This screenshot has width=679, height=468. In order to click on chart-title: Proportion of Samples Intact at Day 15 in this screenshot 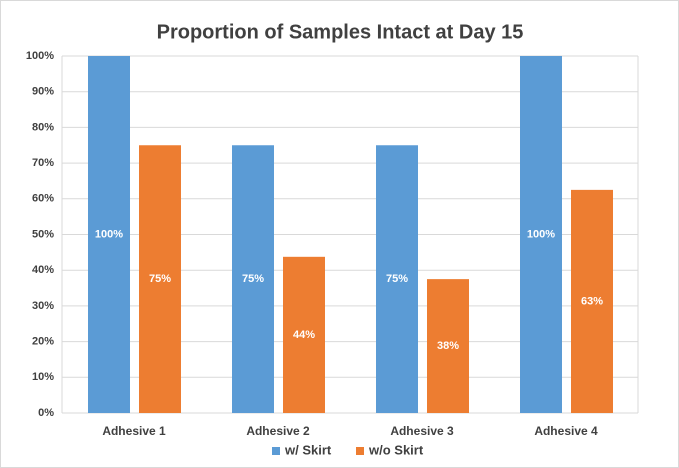, I will do `click(340, 32)`.